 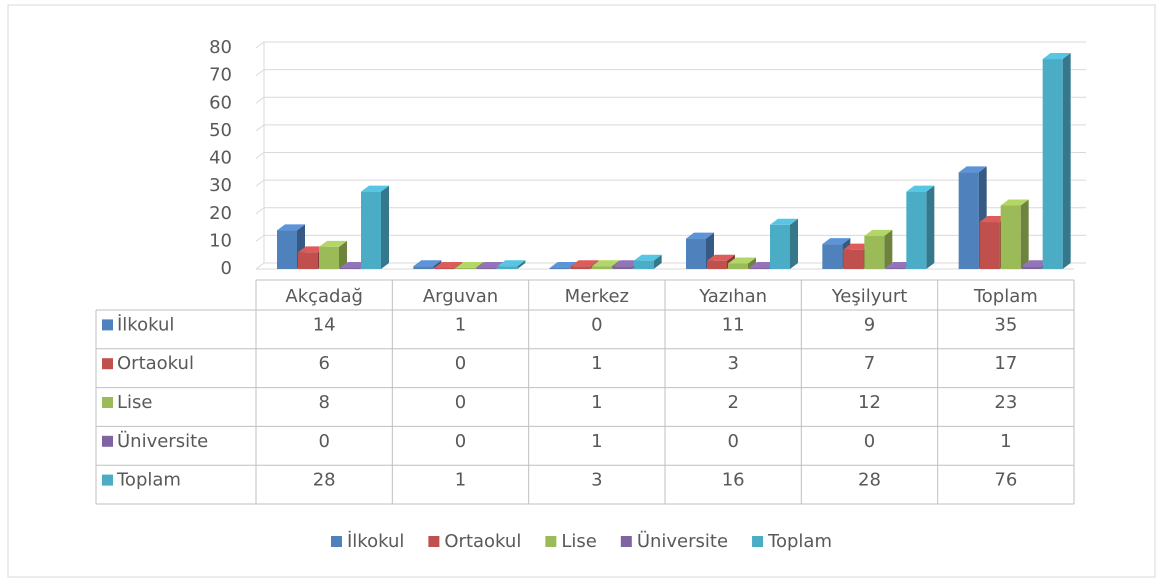 What do you see at coordinates (1005, 363) in the screenshot?
I see `table-cell: 17` at bounding box center [1005, 363].